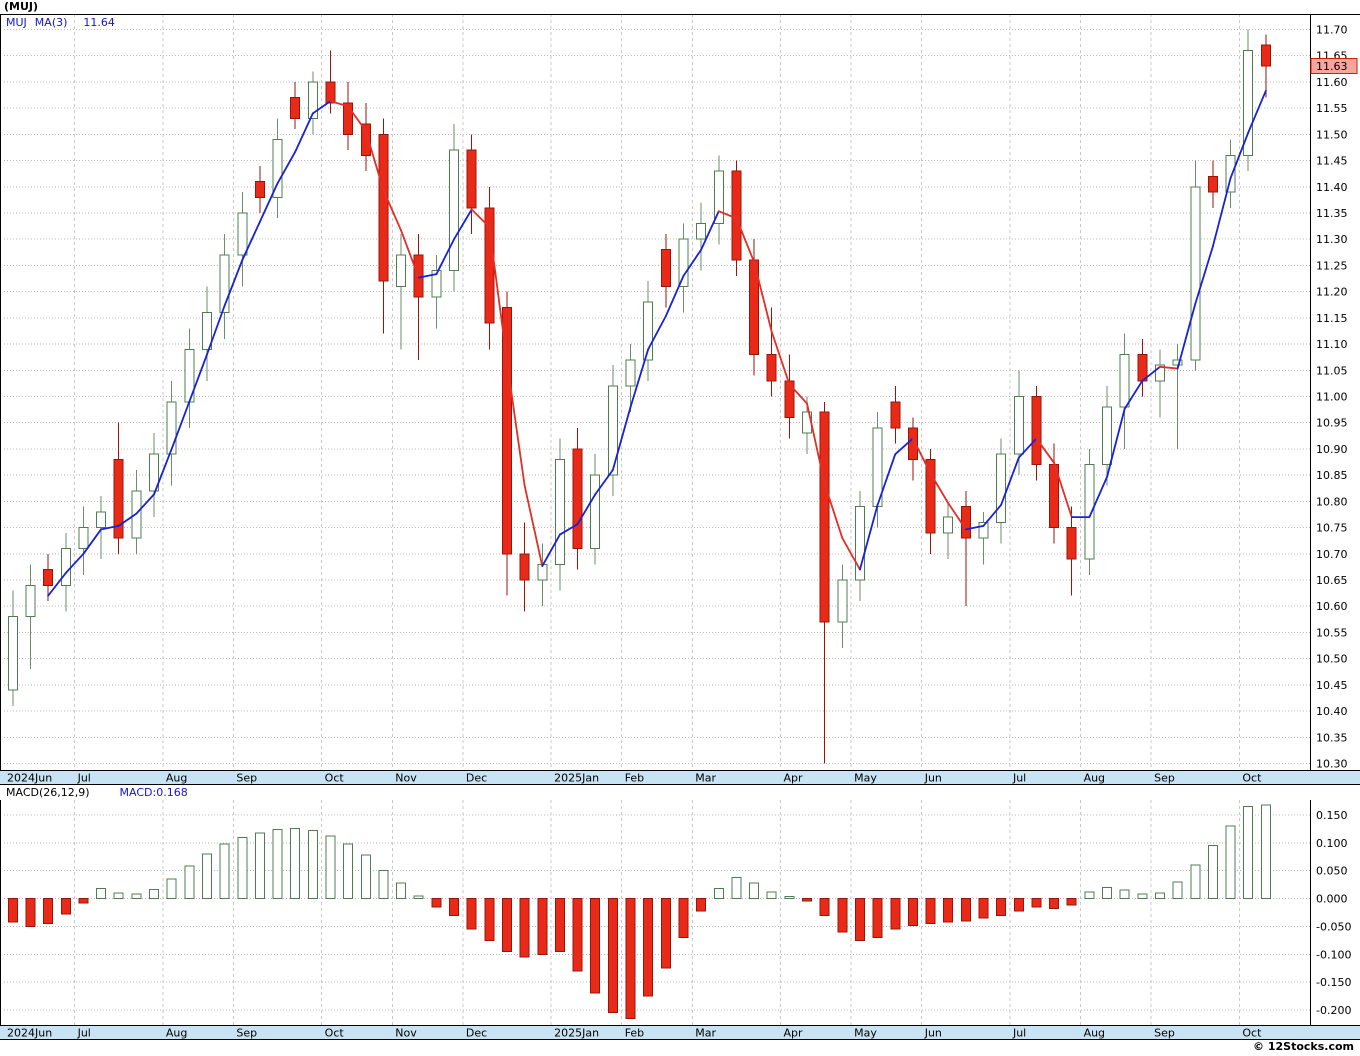 This screenshot has width=1360, height=1056. I want to click on svg-text: 11.25, so click(1332, 265).